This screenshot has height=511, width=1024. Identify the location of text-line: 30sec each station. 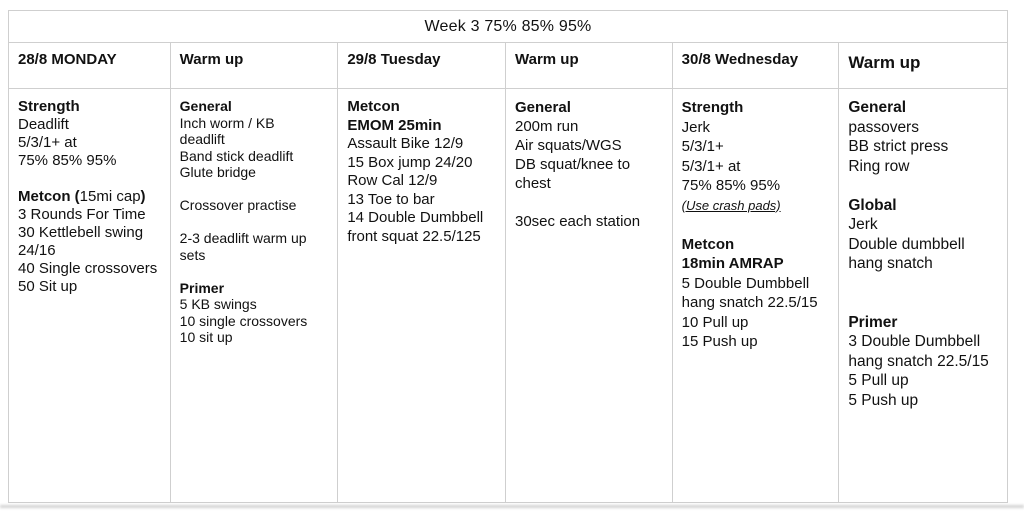
(578, 221).